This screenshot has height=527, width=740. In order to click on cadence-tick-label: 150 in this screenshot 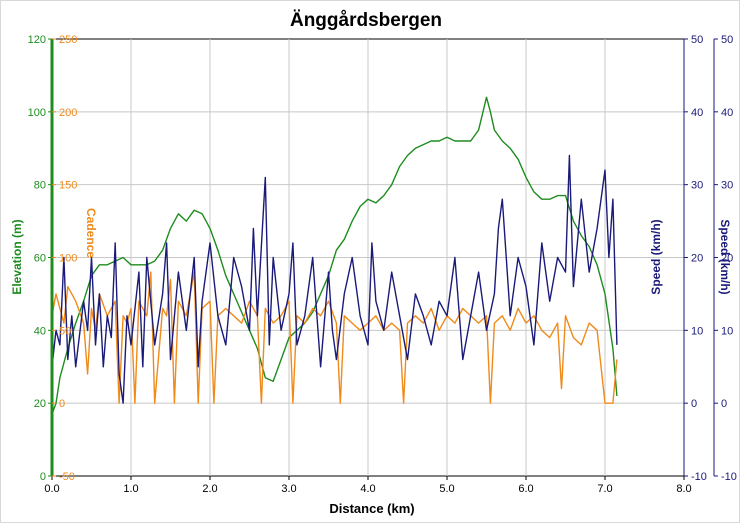, I will do `click(68, 186)`.